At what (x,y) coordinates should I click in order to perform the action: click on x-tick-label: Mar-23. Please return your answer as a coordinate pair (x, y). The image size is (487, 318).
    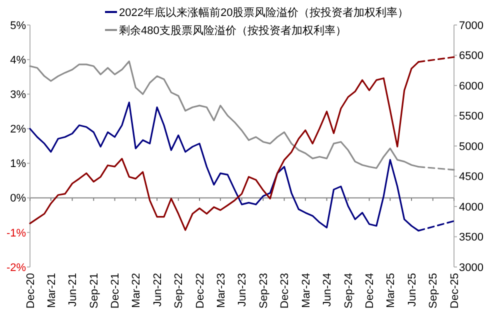
    Looking at the image, I should click on (221, 290).